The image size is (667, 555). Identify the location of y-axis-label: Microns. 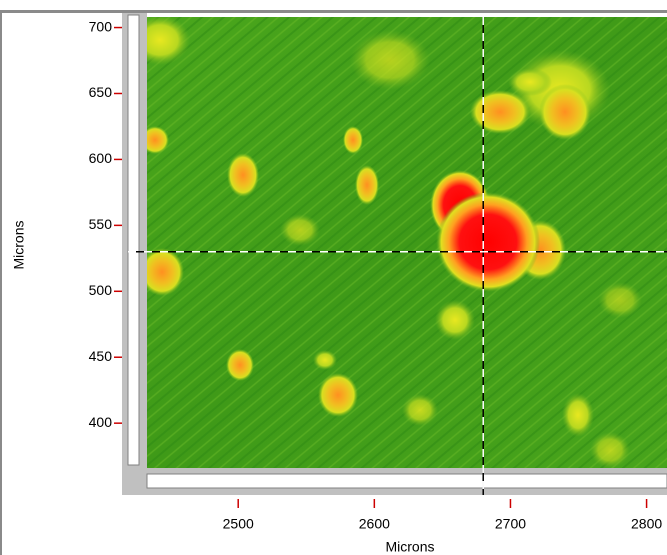
(19, 244).